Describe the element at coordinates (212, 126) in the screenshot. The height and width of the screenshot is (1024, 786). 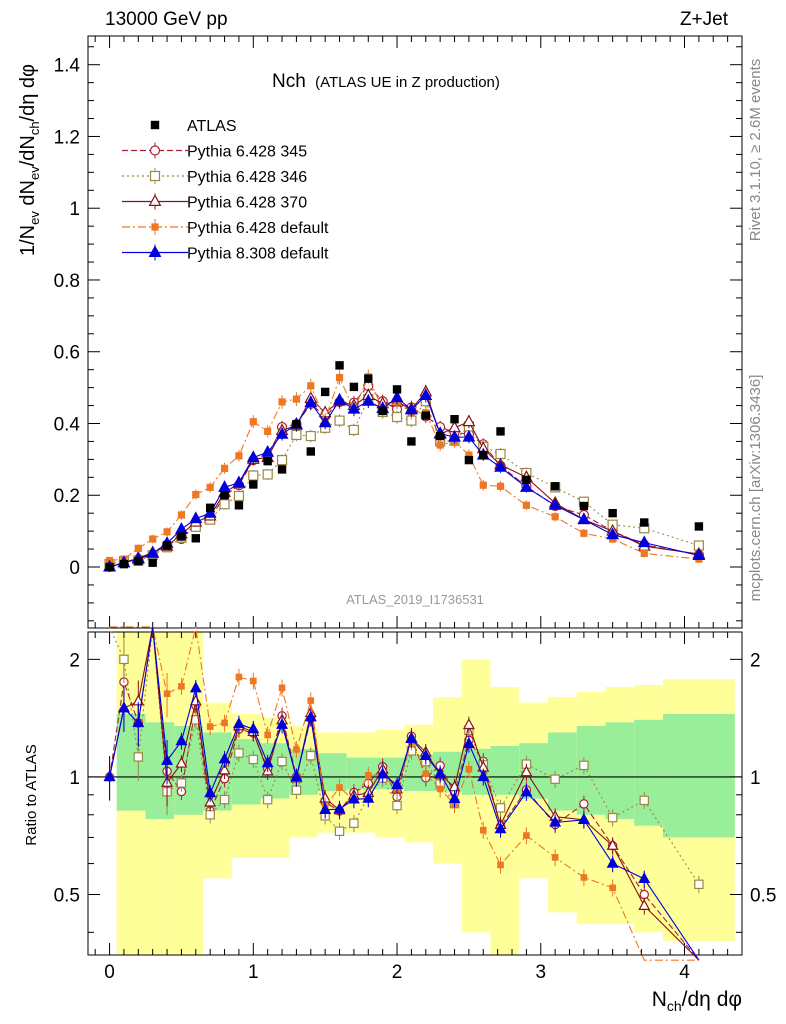
I see `legend-label-atlas: ATLAS` at that location.